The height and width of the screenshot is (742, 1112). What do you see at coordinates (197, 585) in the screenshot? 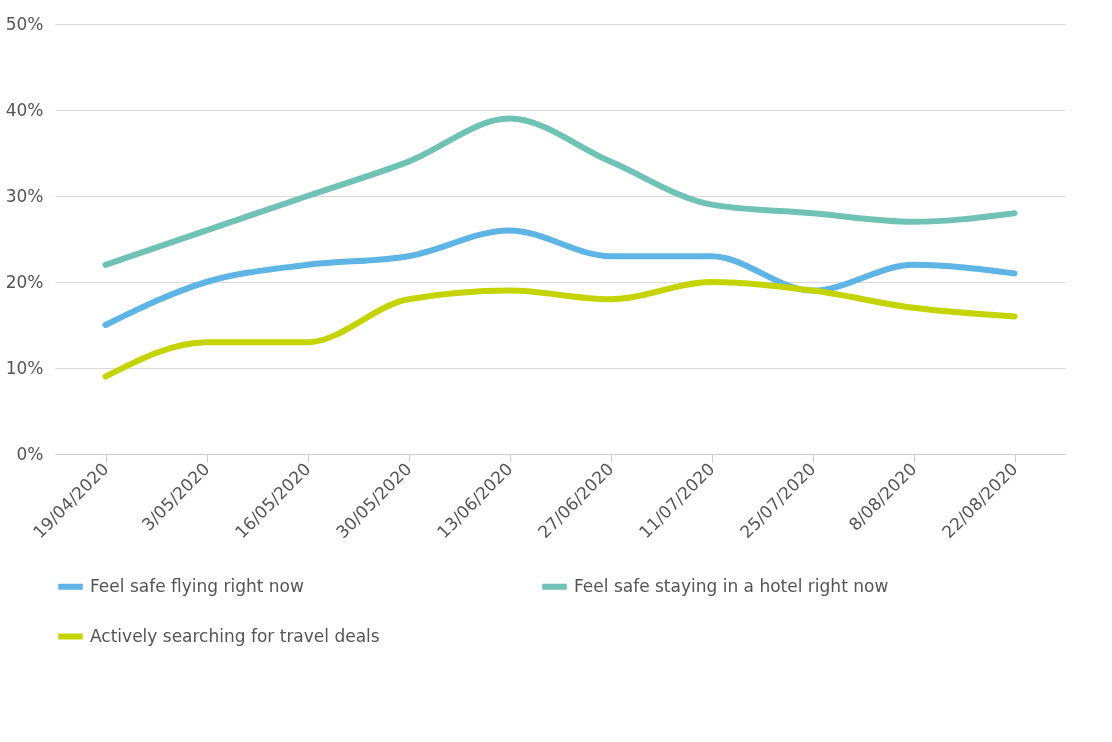
I see `legend-label: Feel safe flying right now` at bounding box center [197, 585].